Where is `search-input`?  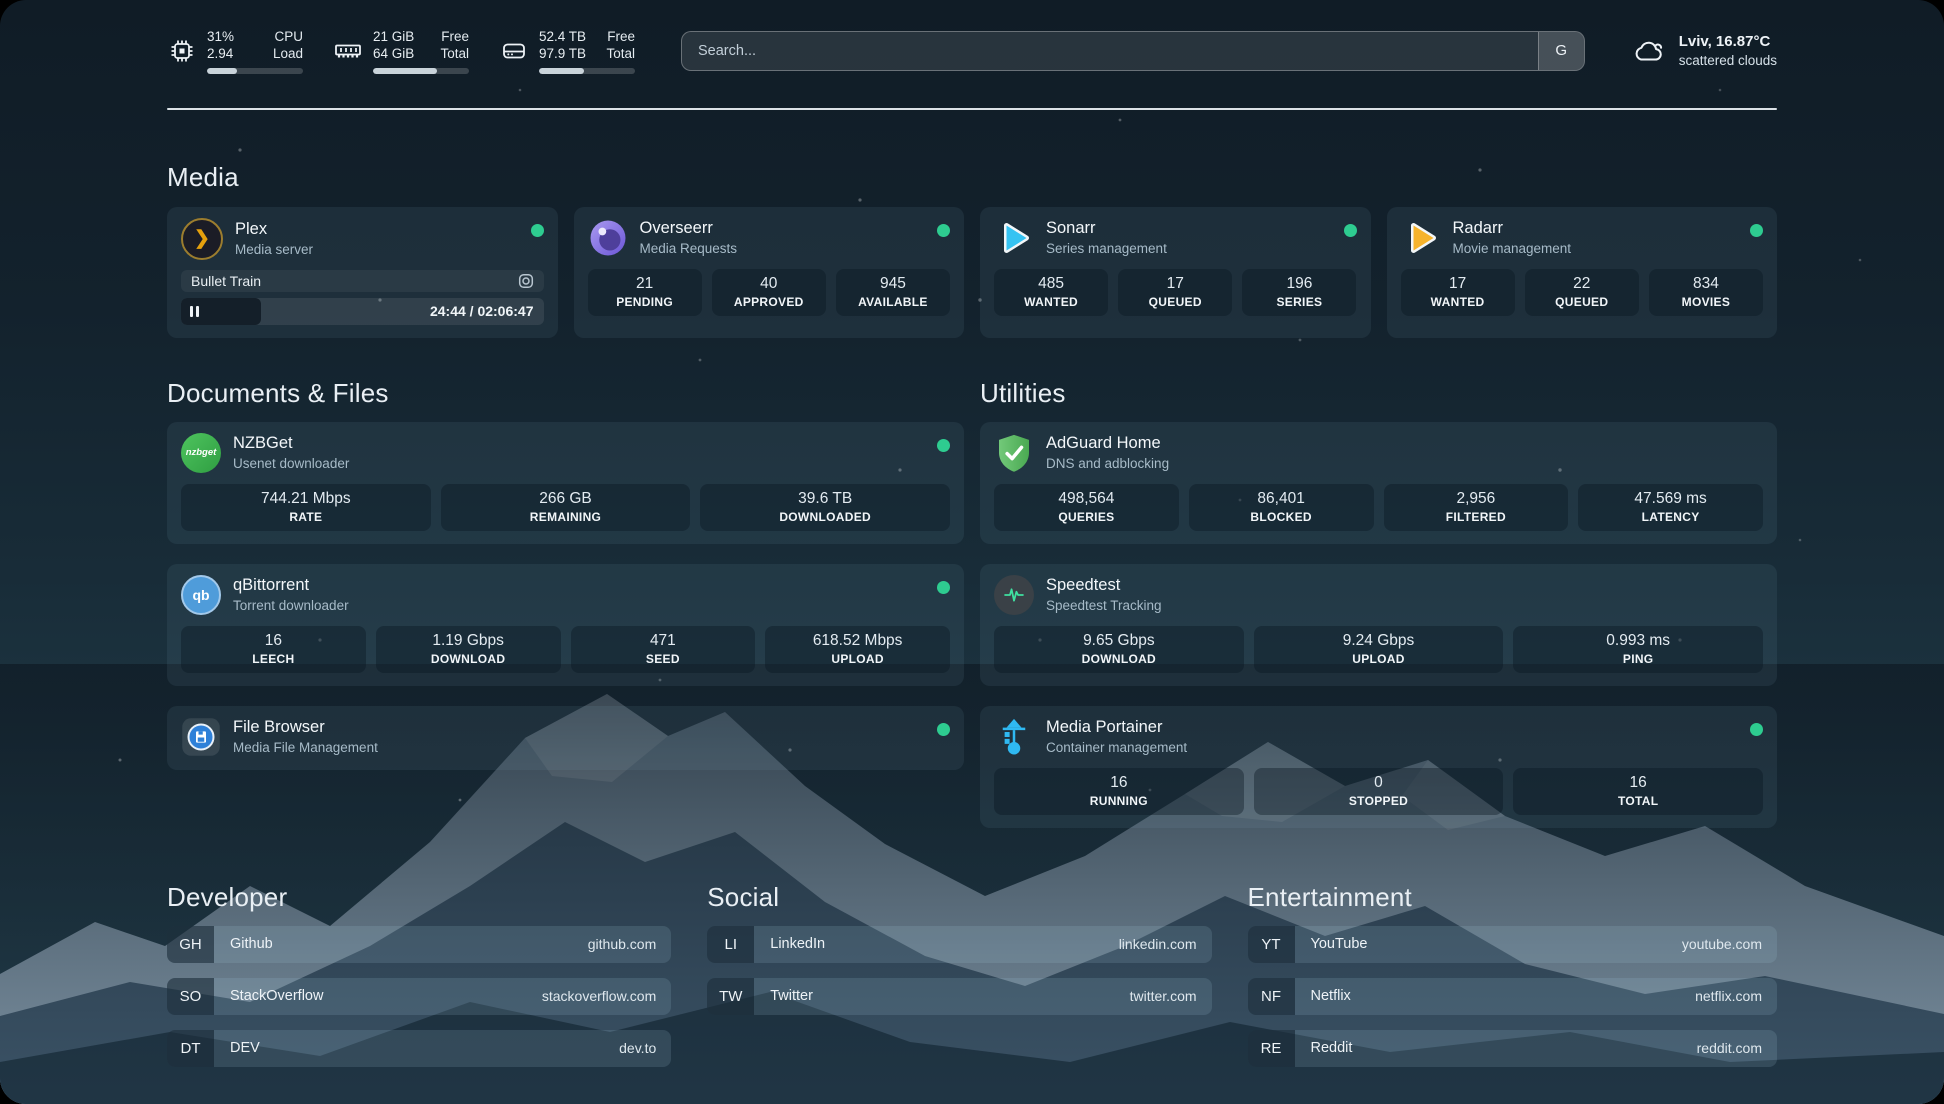 search-input is located at coordinates (1110, 50).